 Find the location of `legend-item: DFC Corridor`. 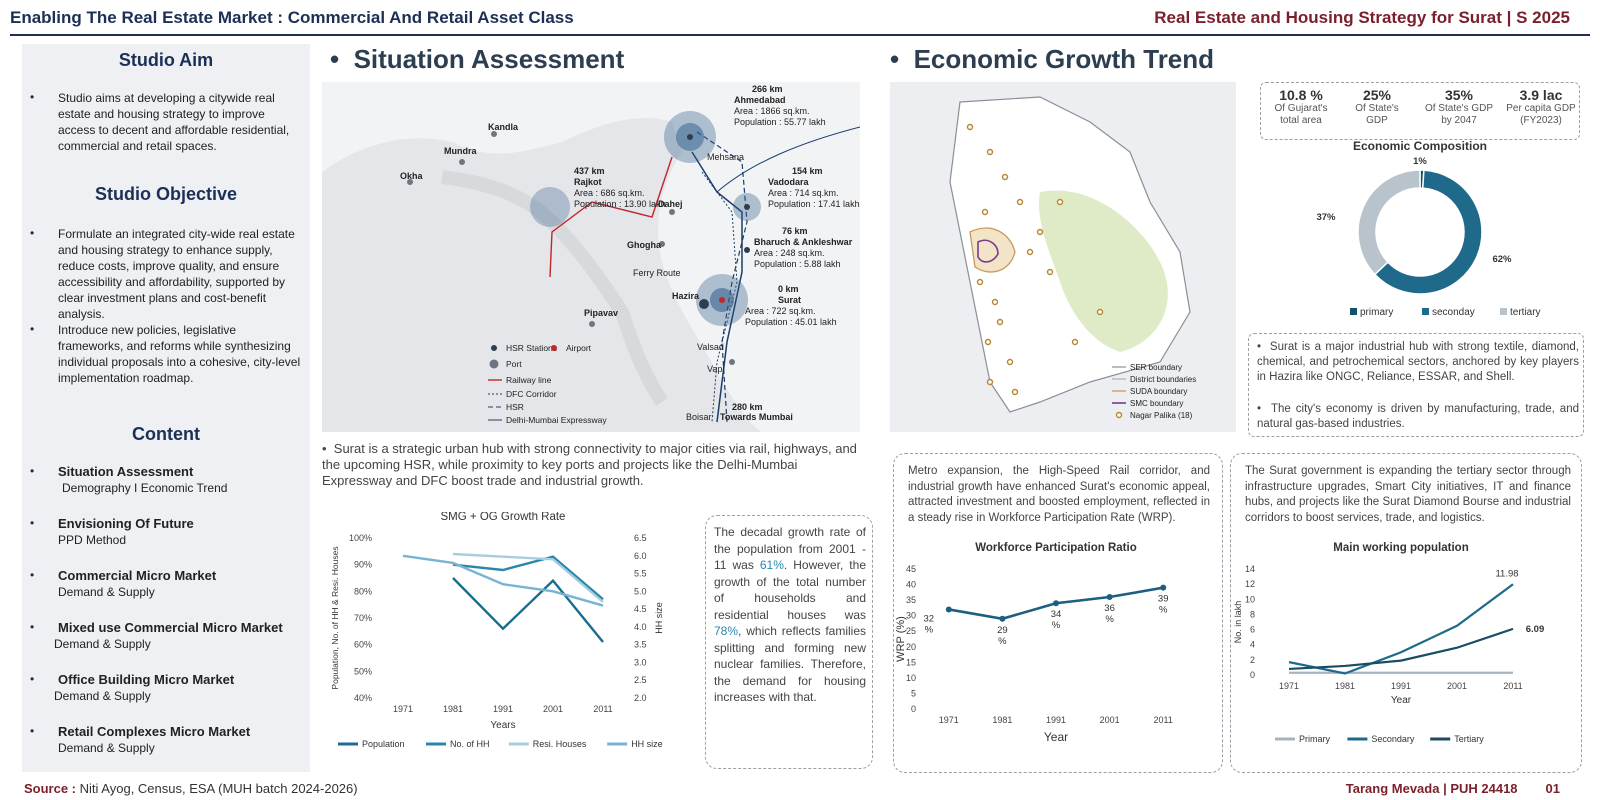

legend-item: DFC Corridor is located at coordinates (531, 394).